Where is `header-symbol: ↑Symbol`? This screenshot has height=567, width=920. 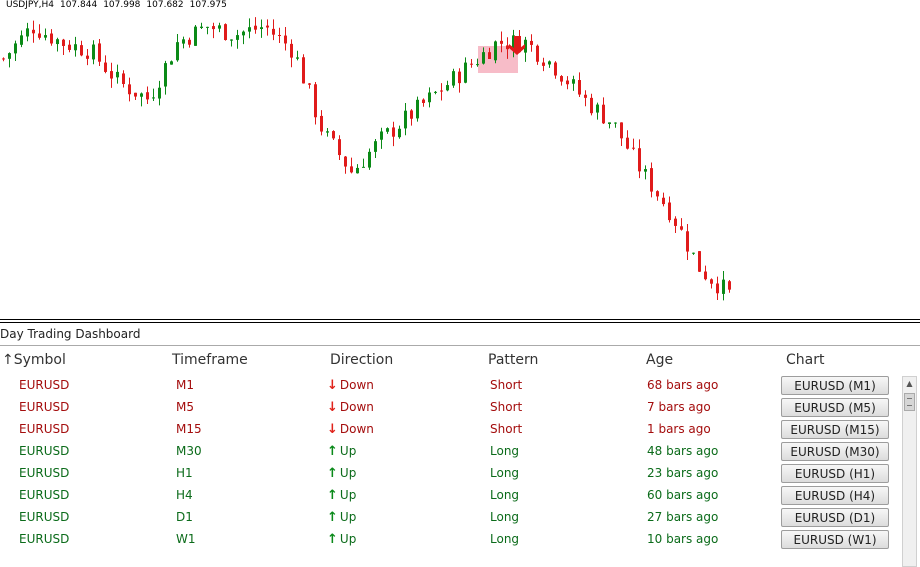 header-symbol: ↑Symbol is located at coordinates (34, 360).